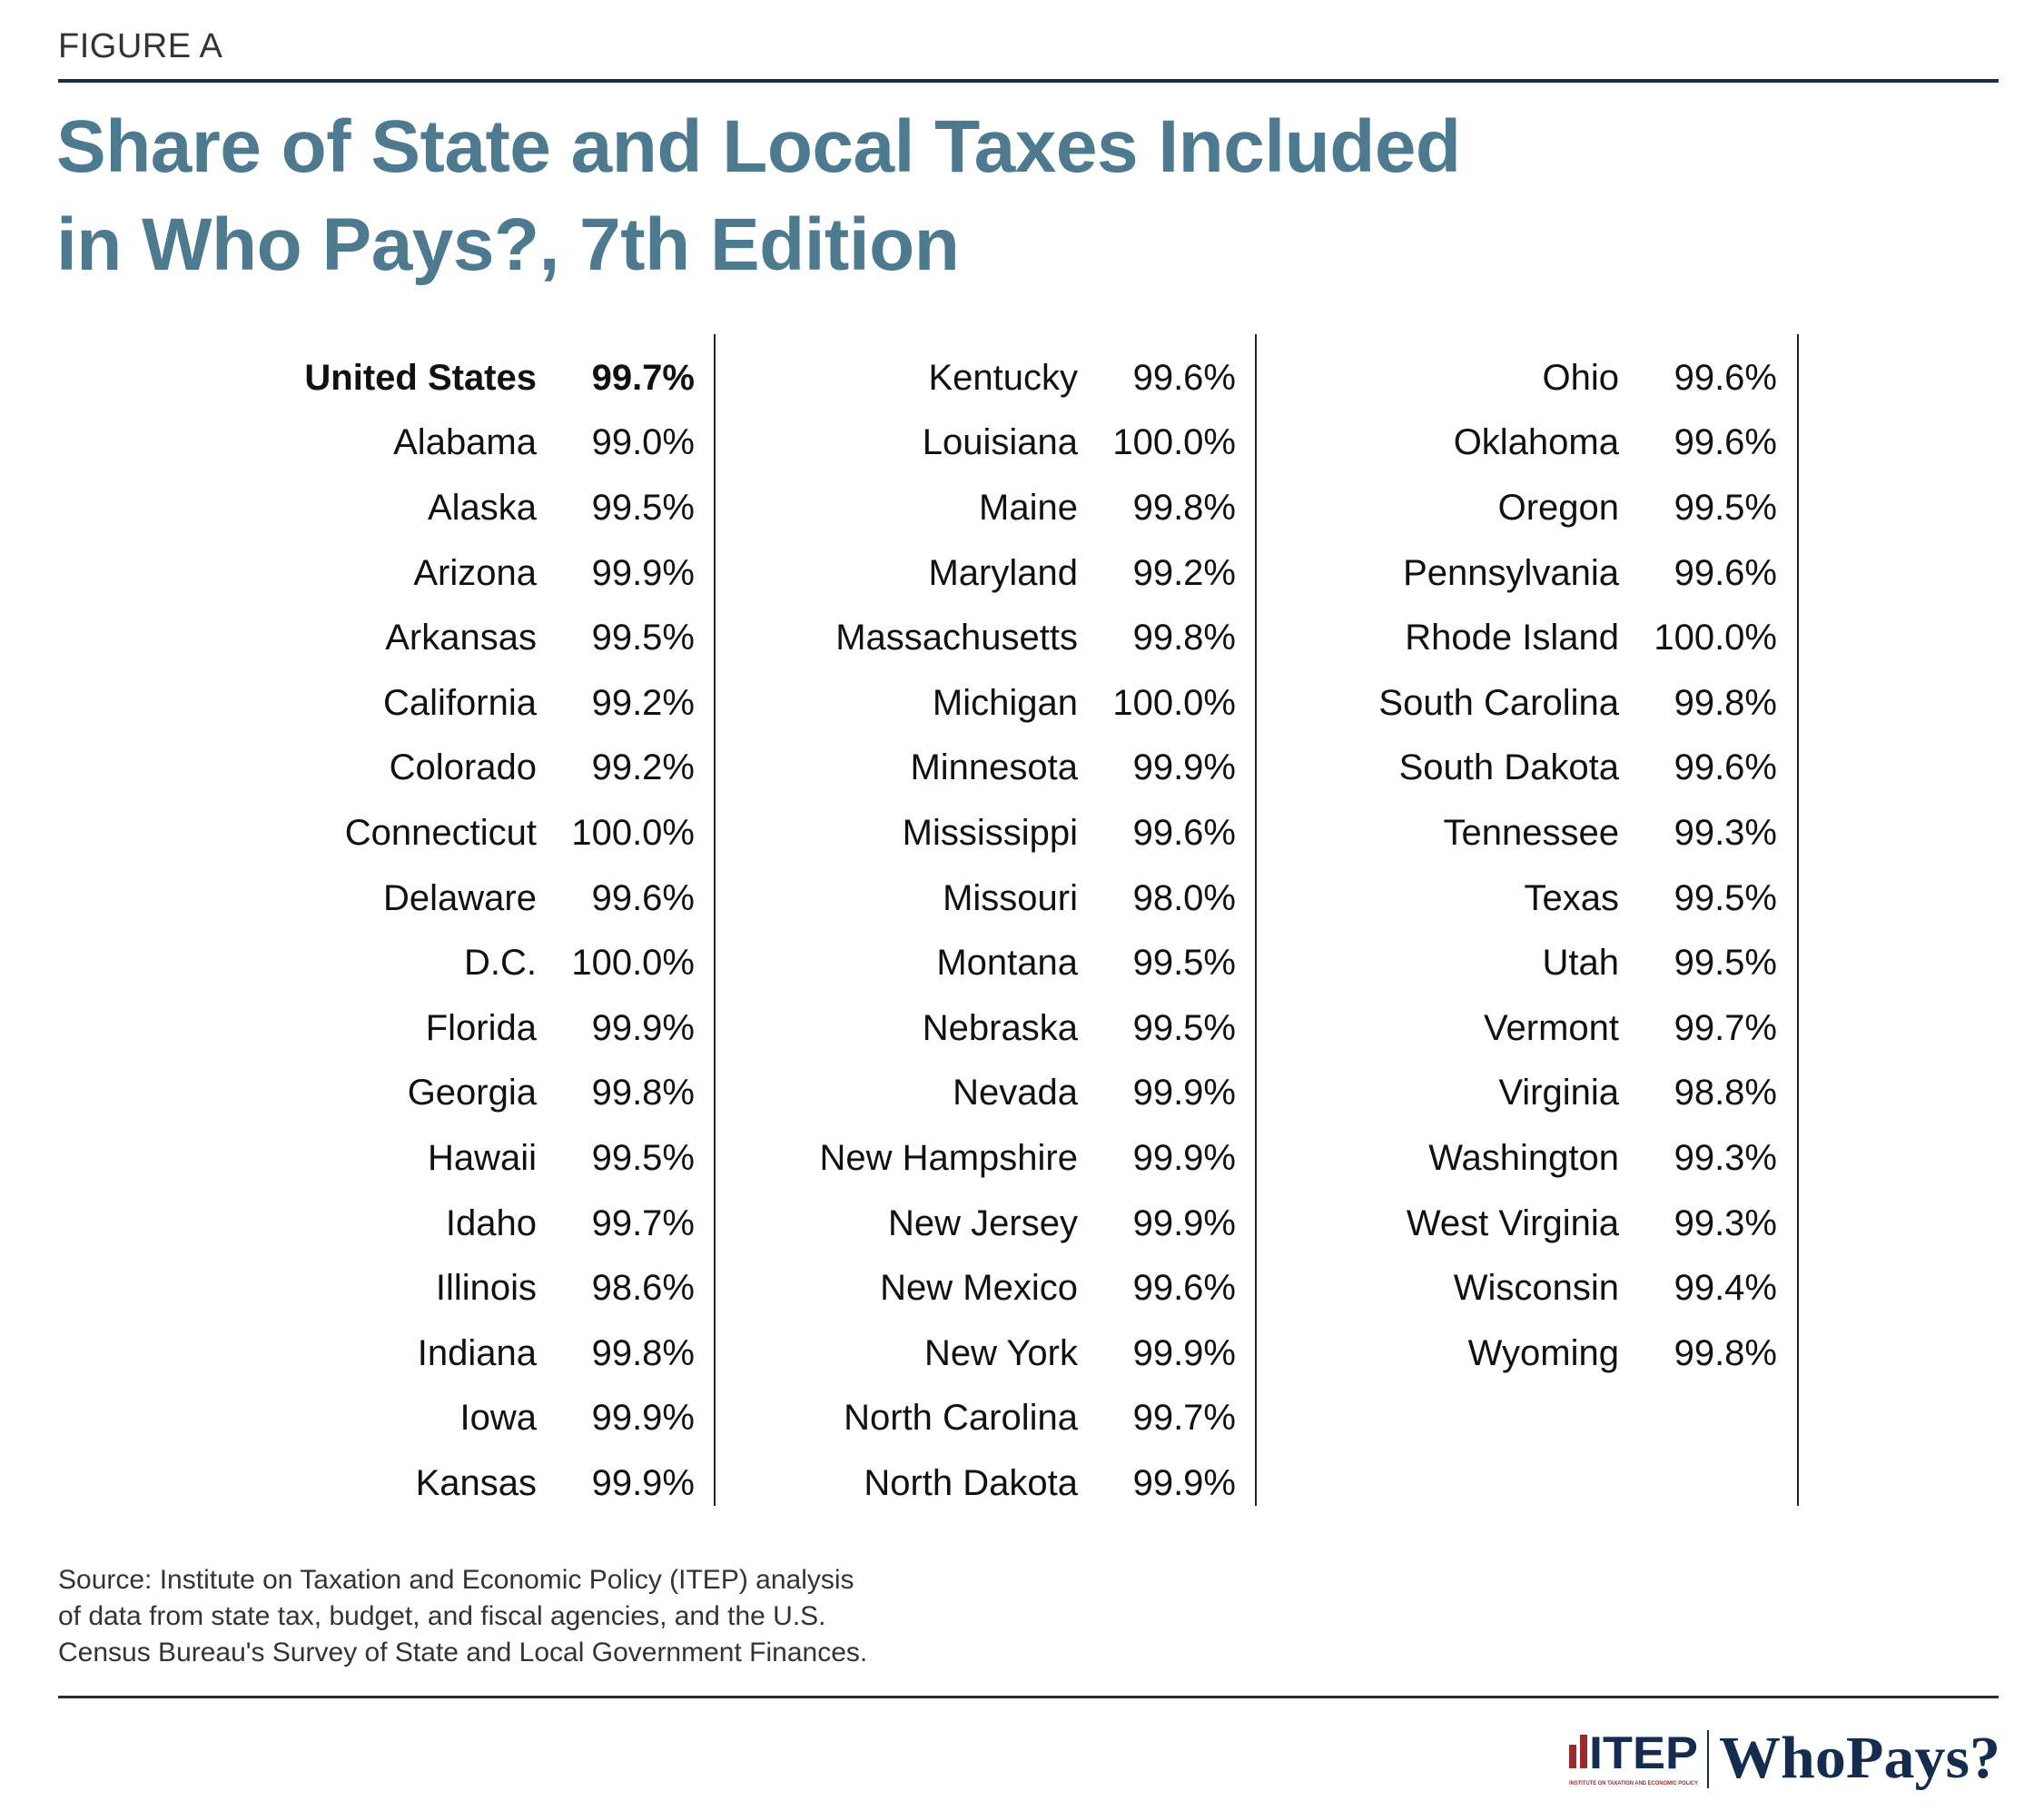 This screenshot has width=2044, height=1811. What do you see at coordinates (986, 833) in the screenshot?
I see `table-row: Mississippi 99.6%` at bounding box center [986, 833].